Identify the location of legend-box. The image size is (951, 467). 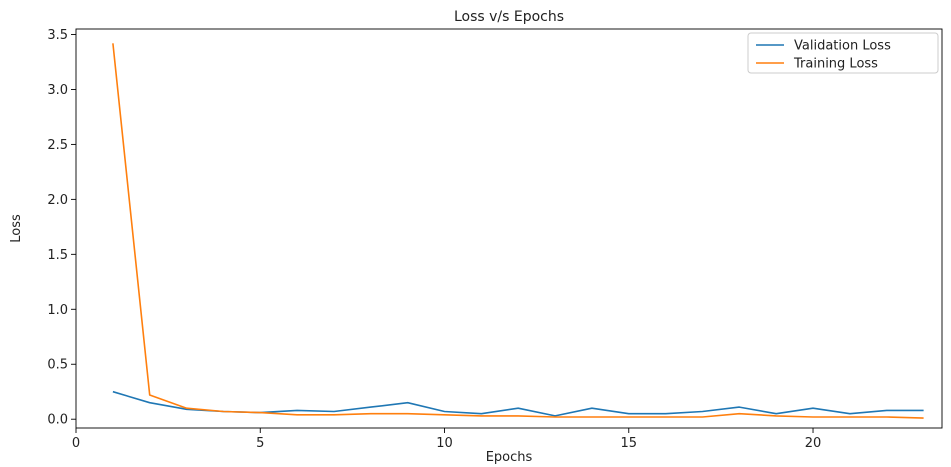
(843, 53).